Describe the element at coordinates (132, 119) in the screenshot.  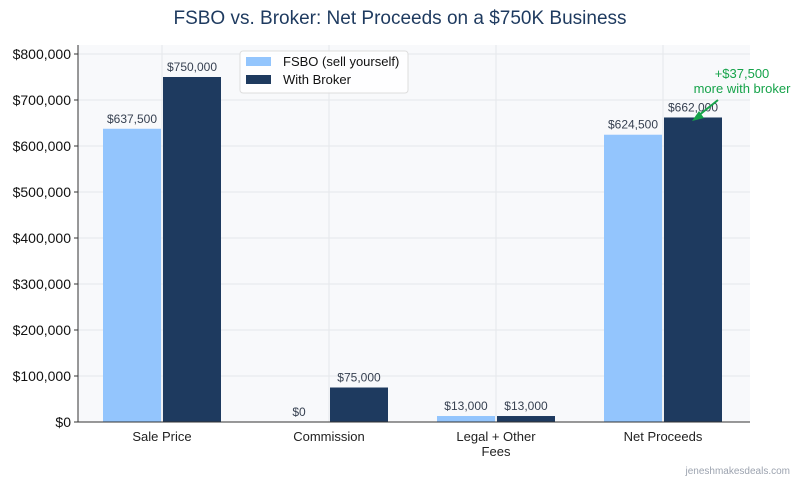
I see `data-label: $637,500` at that location.